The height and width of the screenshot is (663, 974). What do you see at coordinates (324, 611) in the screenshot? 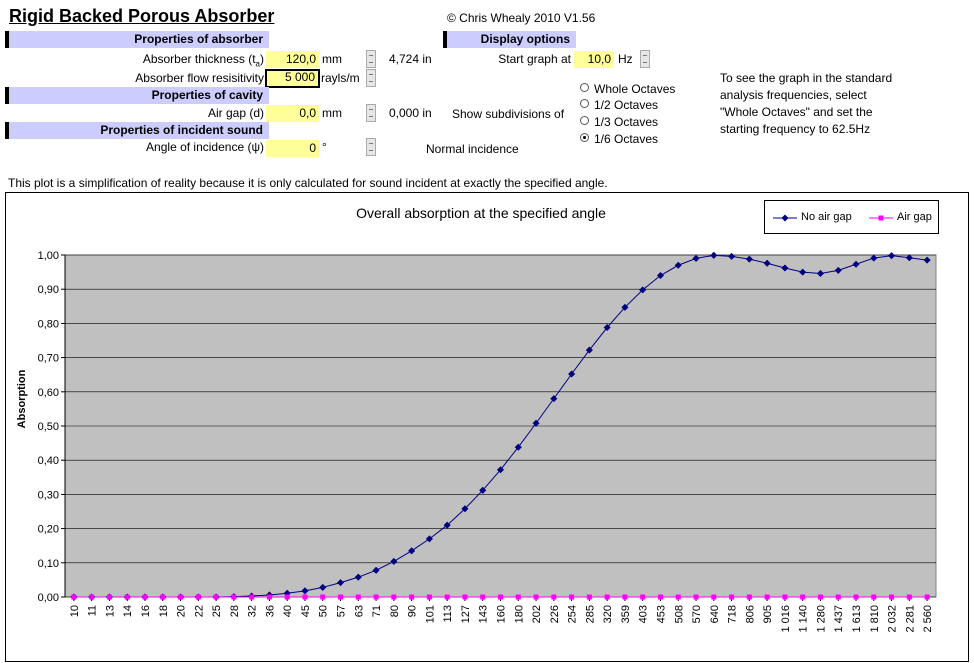
I see `x-tick-label: 50` at bounding box center [324, 611].